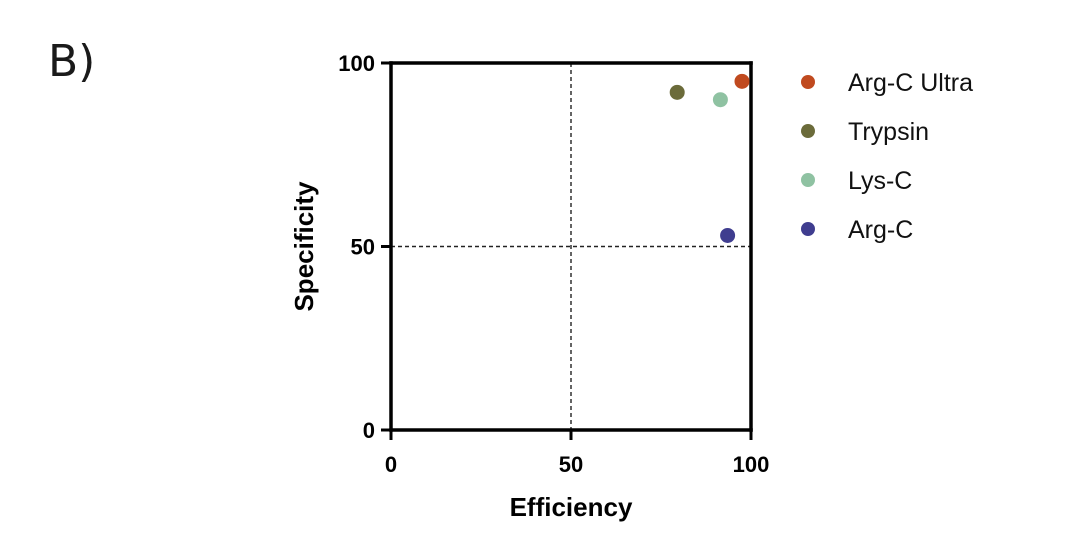  What do you see at coordinates (571, 507) in the screenshot?
I see `x-axis-title: Efficiency` at bounding box center [571, 507].